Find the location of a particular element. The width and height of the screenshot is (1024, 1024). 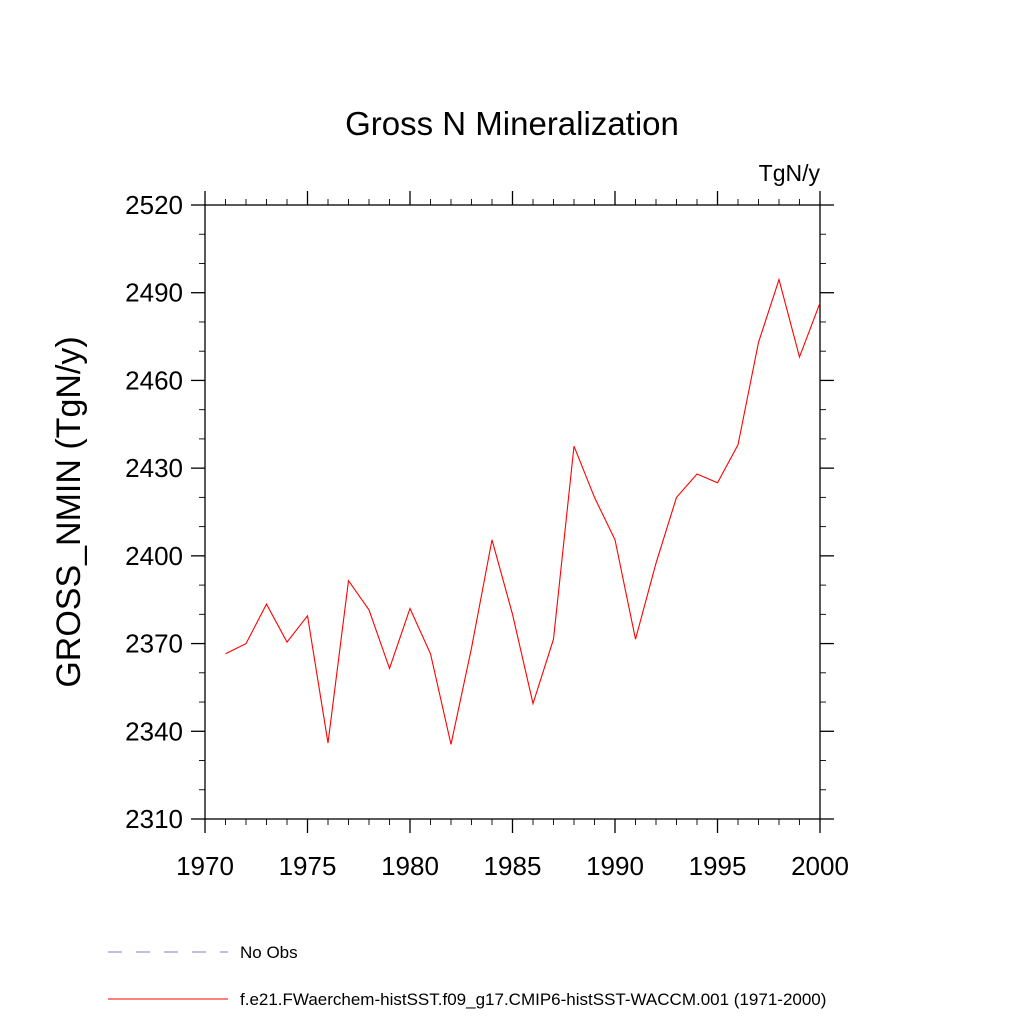

y-tick-label: 2520 is located at coordinates (154, 205).